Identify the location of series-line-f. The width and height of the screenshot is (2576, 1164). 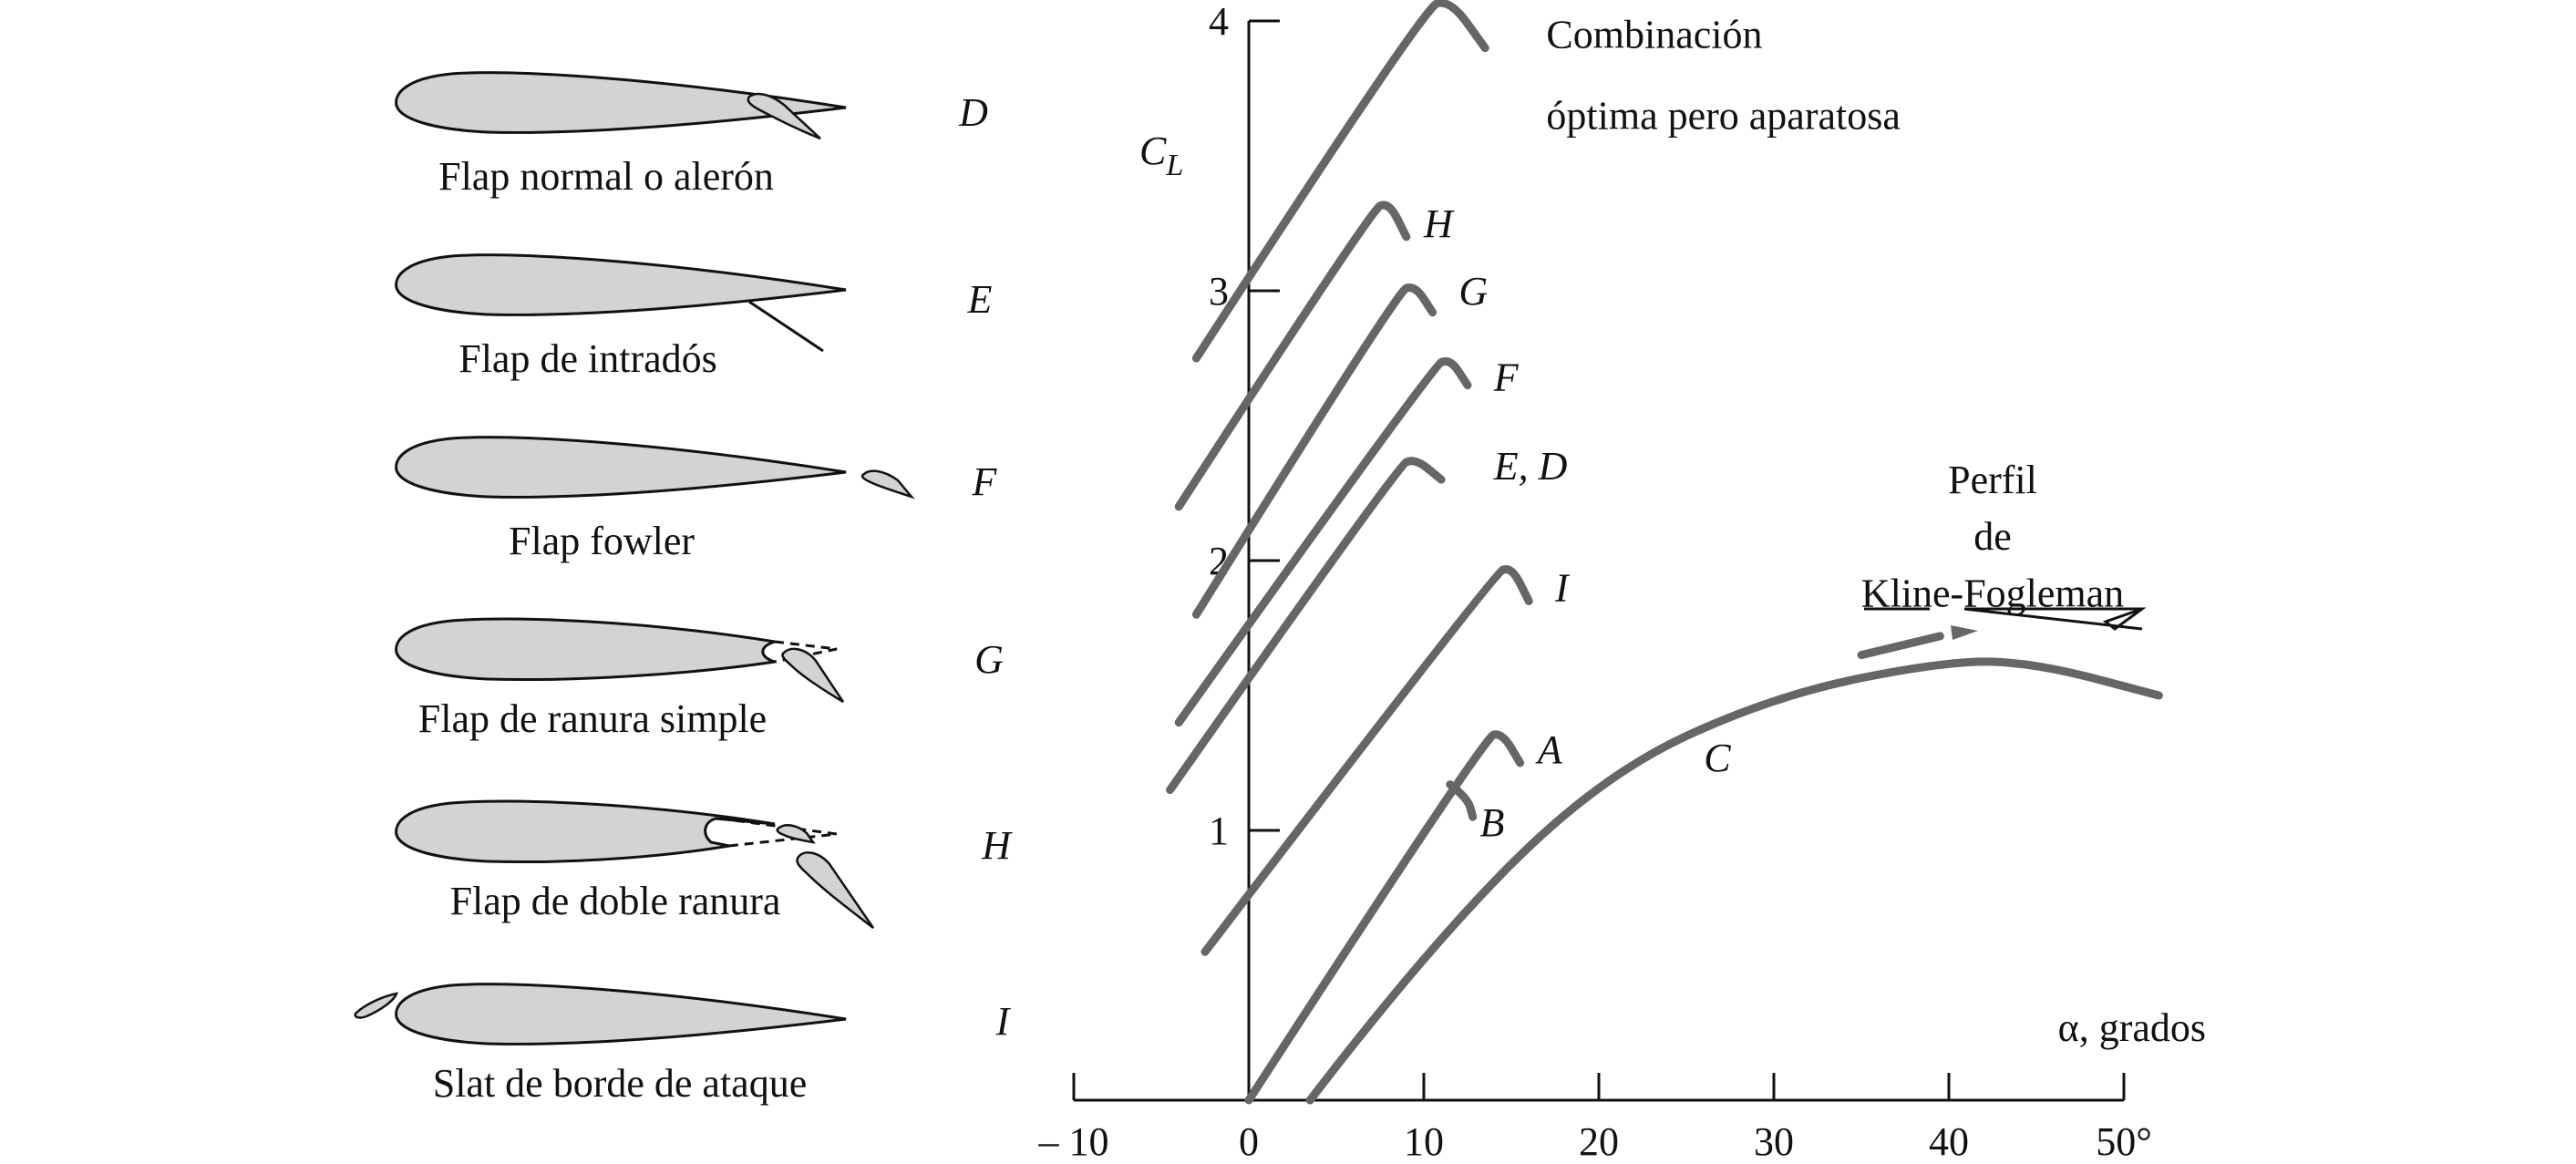
(1323, 541).